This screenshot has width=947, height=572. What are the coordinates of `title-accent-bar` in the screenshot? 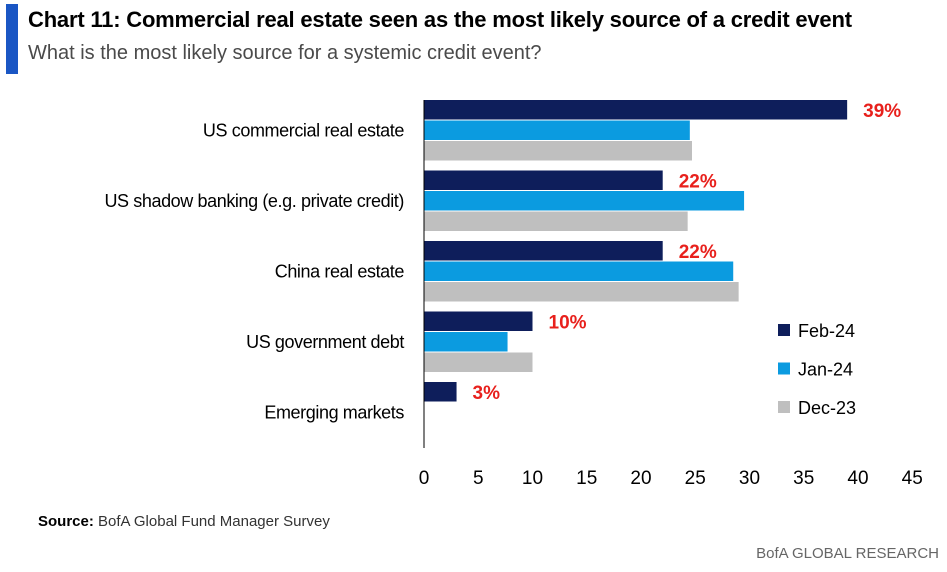 It's located at (12, 39).